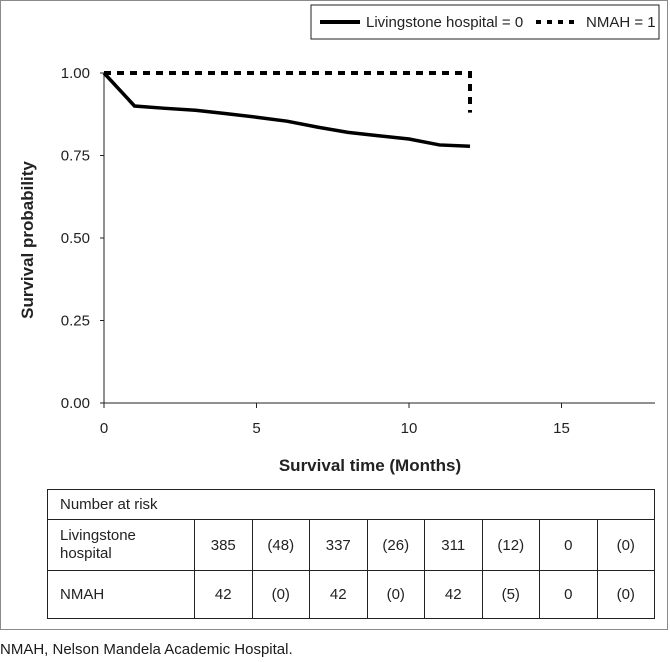 This screenshot has height=662, width=670. Describe the element at coordinates (75, 156) in the screenshot. I see `y-tick-label: 0.75` at that location.